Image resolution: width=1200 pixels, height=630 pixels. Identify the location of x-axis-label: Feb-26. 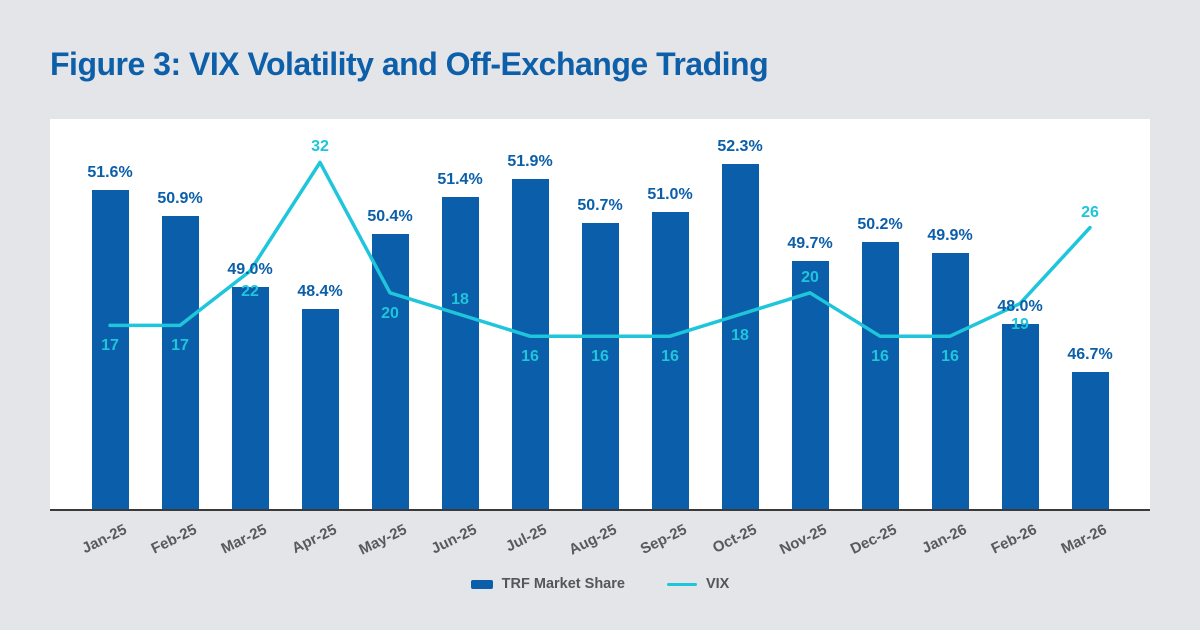
(1014, 539).